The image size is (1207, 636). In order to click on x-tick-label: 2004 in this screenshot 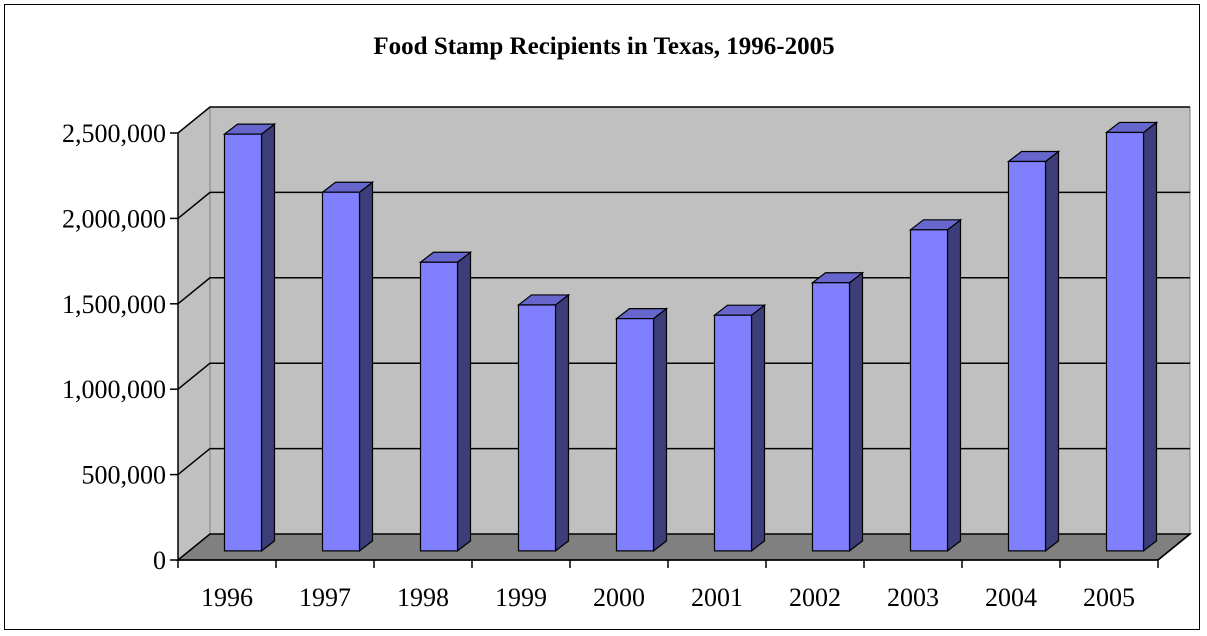, I will do `click(1011, 597)`.